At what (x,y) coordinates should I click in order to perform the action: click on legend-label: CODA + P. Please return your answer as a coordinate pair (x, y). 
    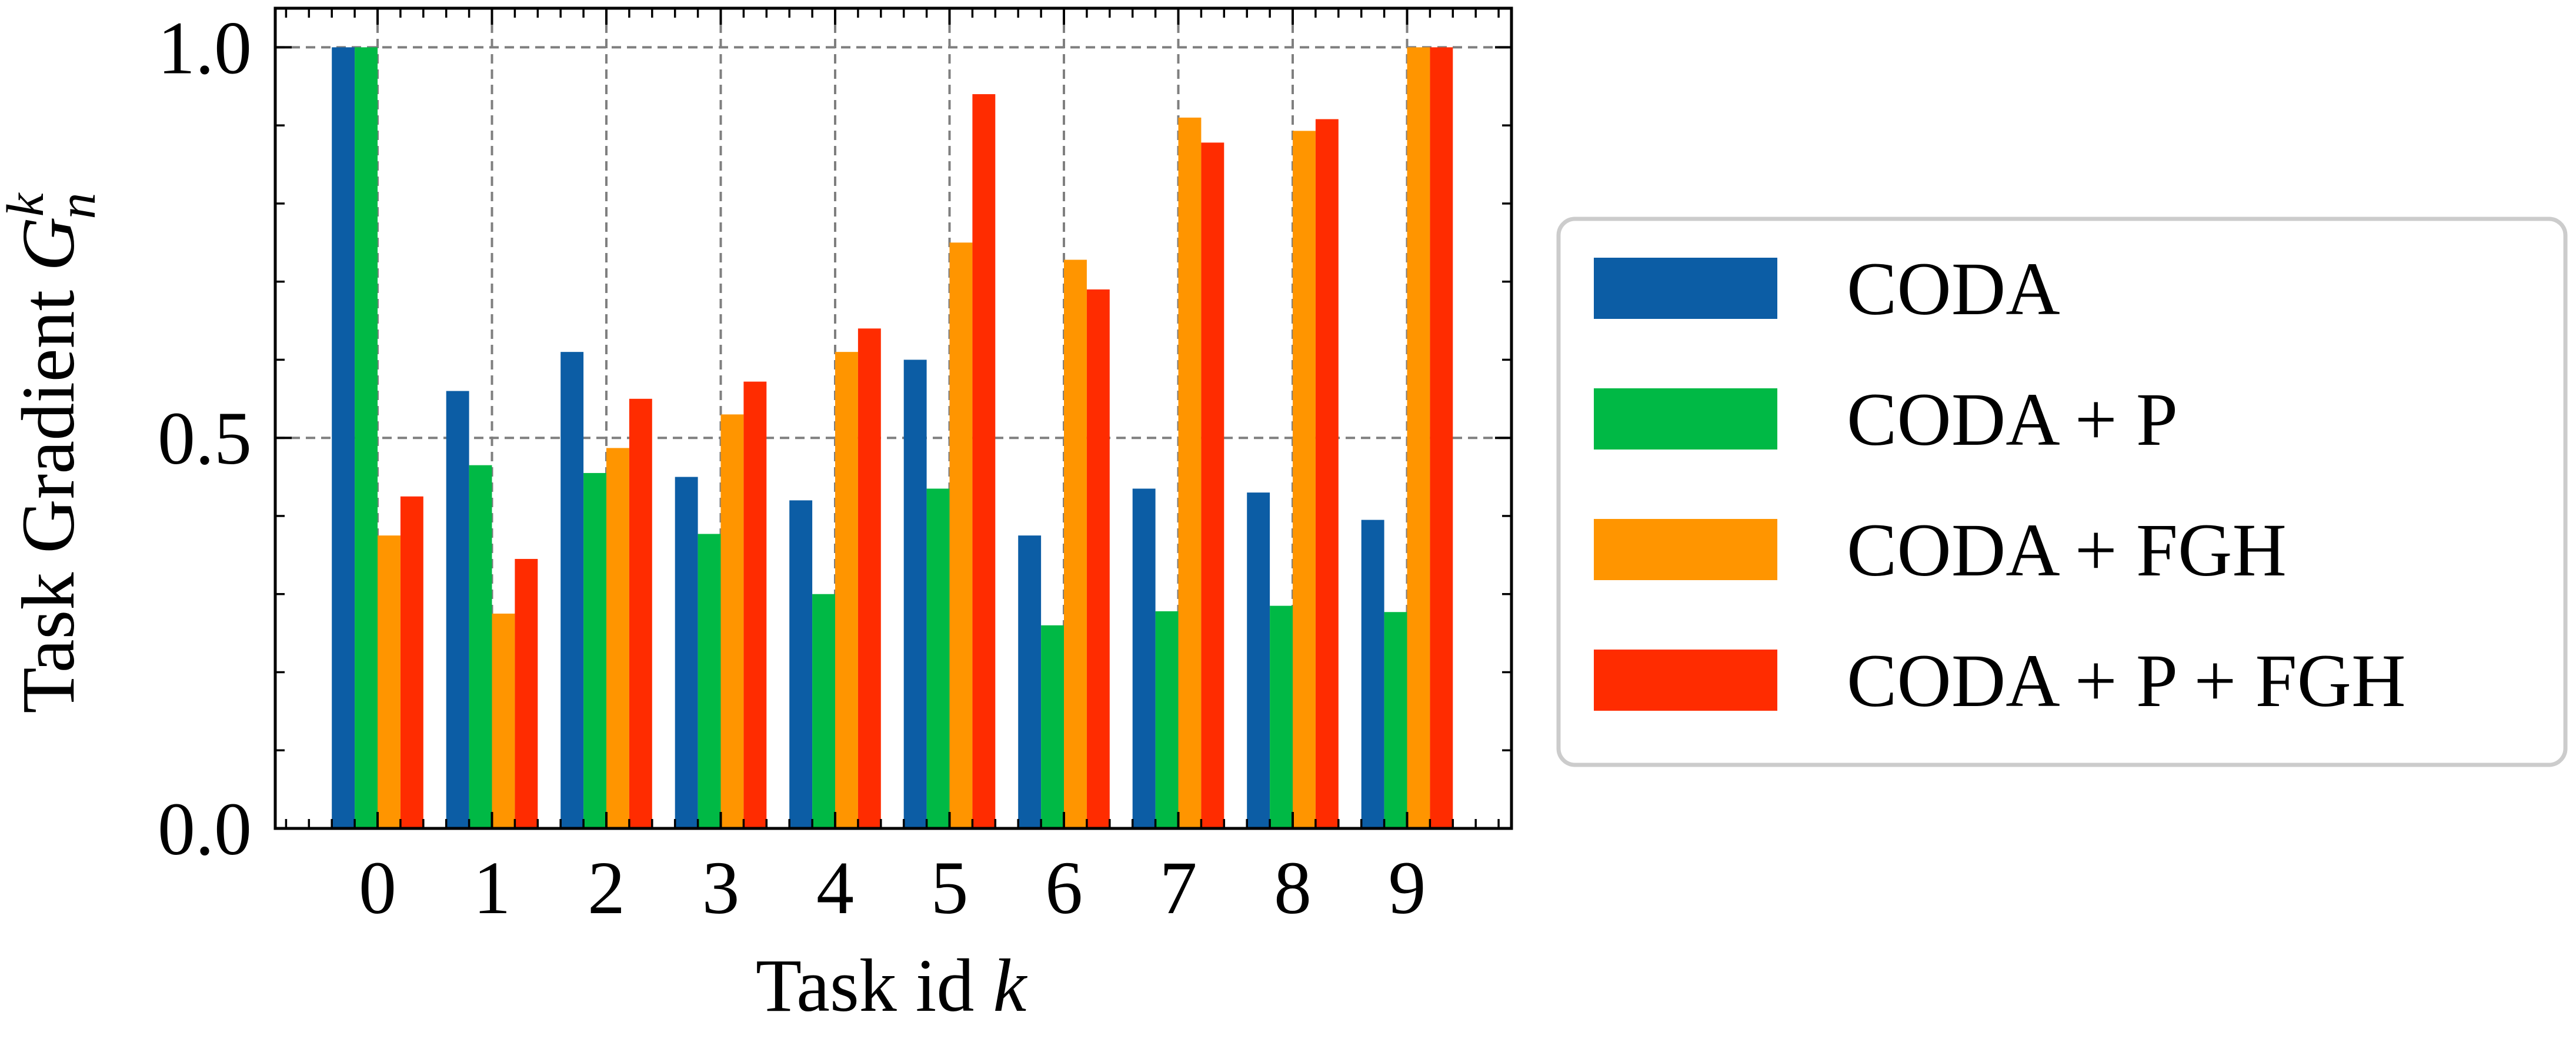
    Looking at the image, I should click on (2012, 419).